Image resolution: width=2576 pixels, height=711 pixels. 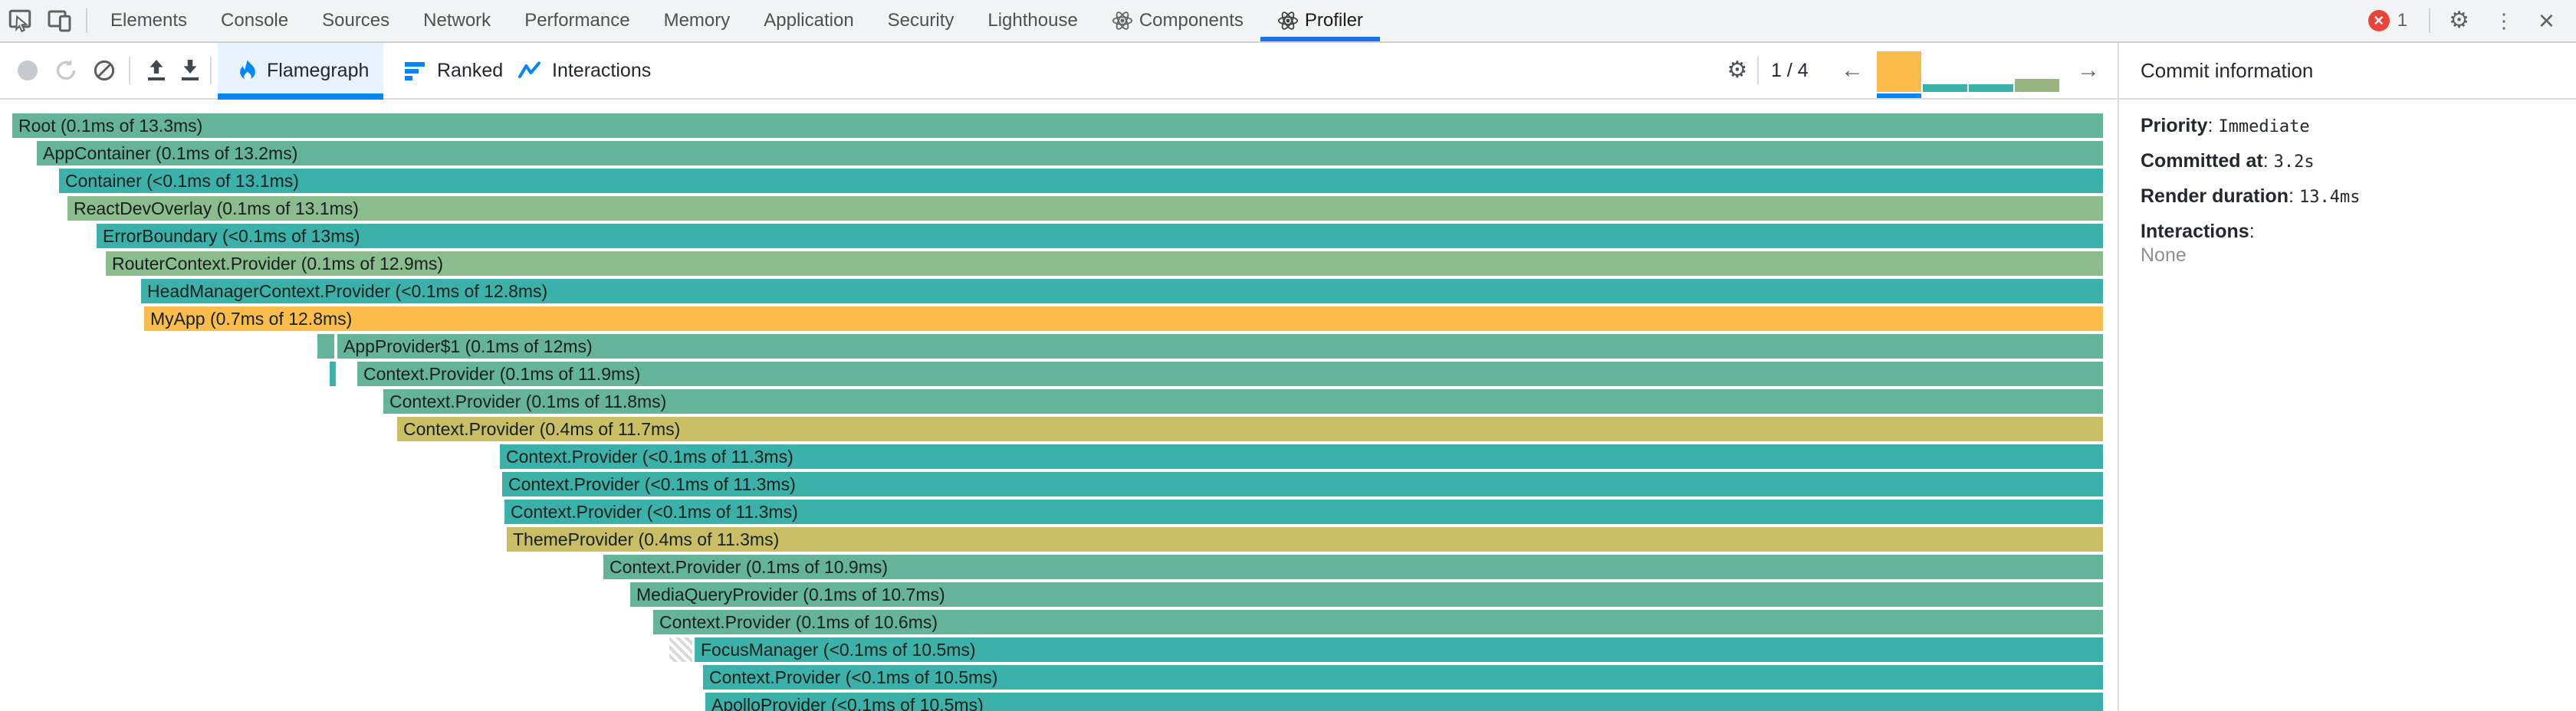 What do you see at coordinates (585, 70) in the screenshot?
I see `tab-interactions: Interactions` at bounding box center [585, 70].